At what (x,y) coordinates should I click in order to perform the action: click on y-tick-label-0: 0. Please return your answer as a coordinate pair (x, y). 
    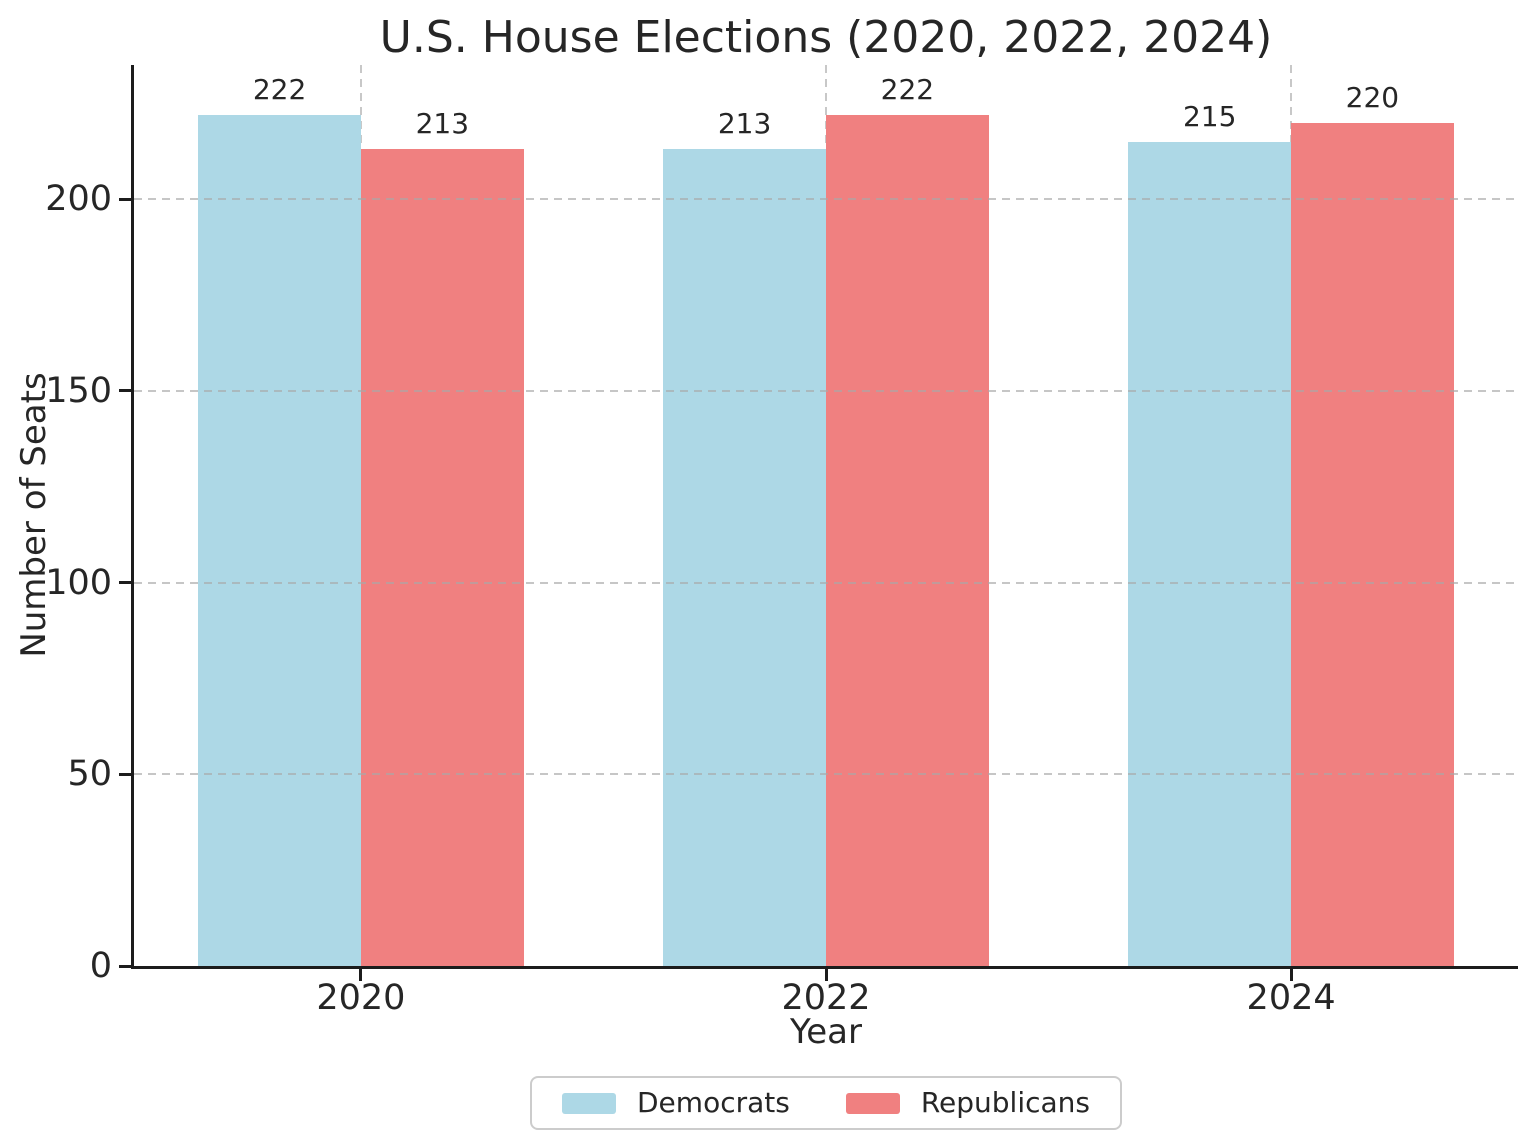
    Looking at the image, I should click on (100, 966).